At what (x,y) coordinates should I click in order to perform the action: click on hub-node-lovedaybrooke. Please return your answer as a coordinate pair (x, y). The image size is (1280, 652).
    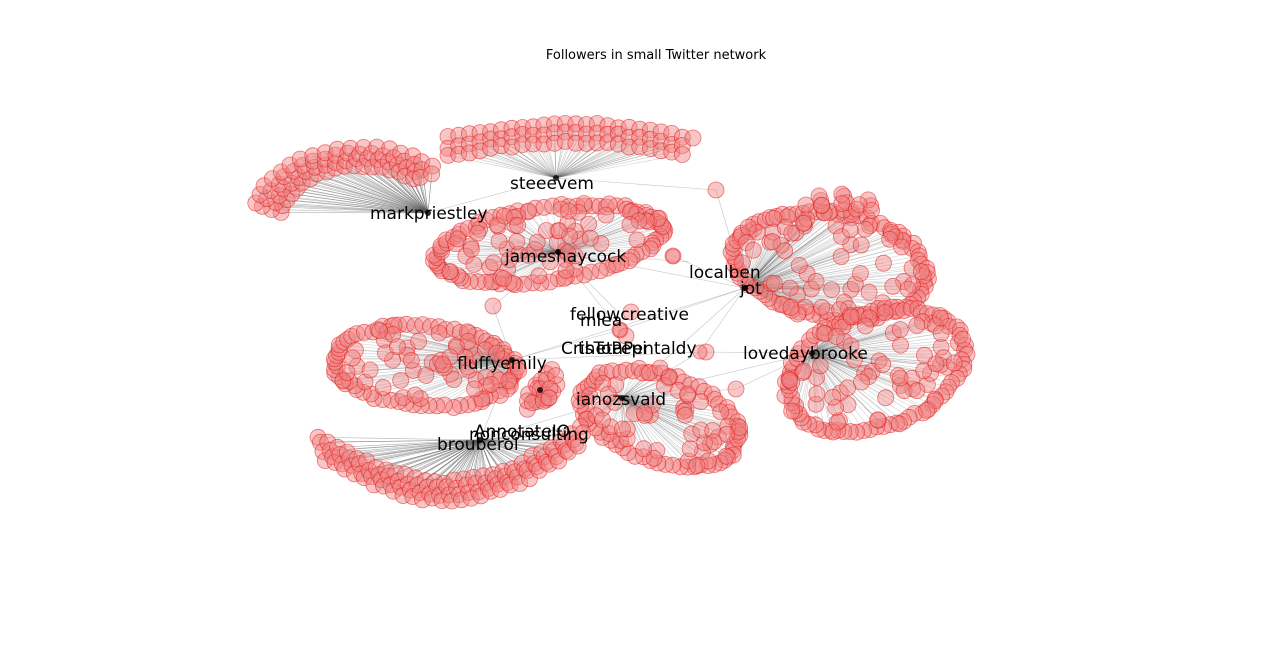
    Looking at the image, I should click on (812, 353).